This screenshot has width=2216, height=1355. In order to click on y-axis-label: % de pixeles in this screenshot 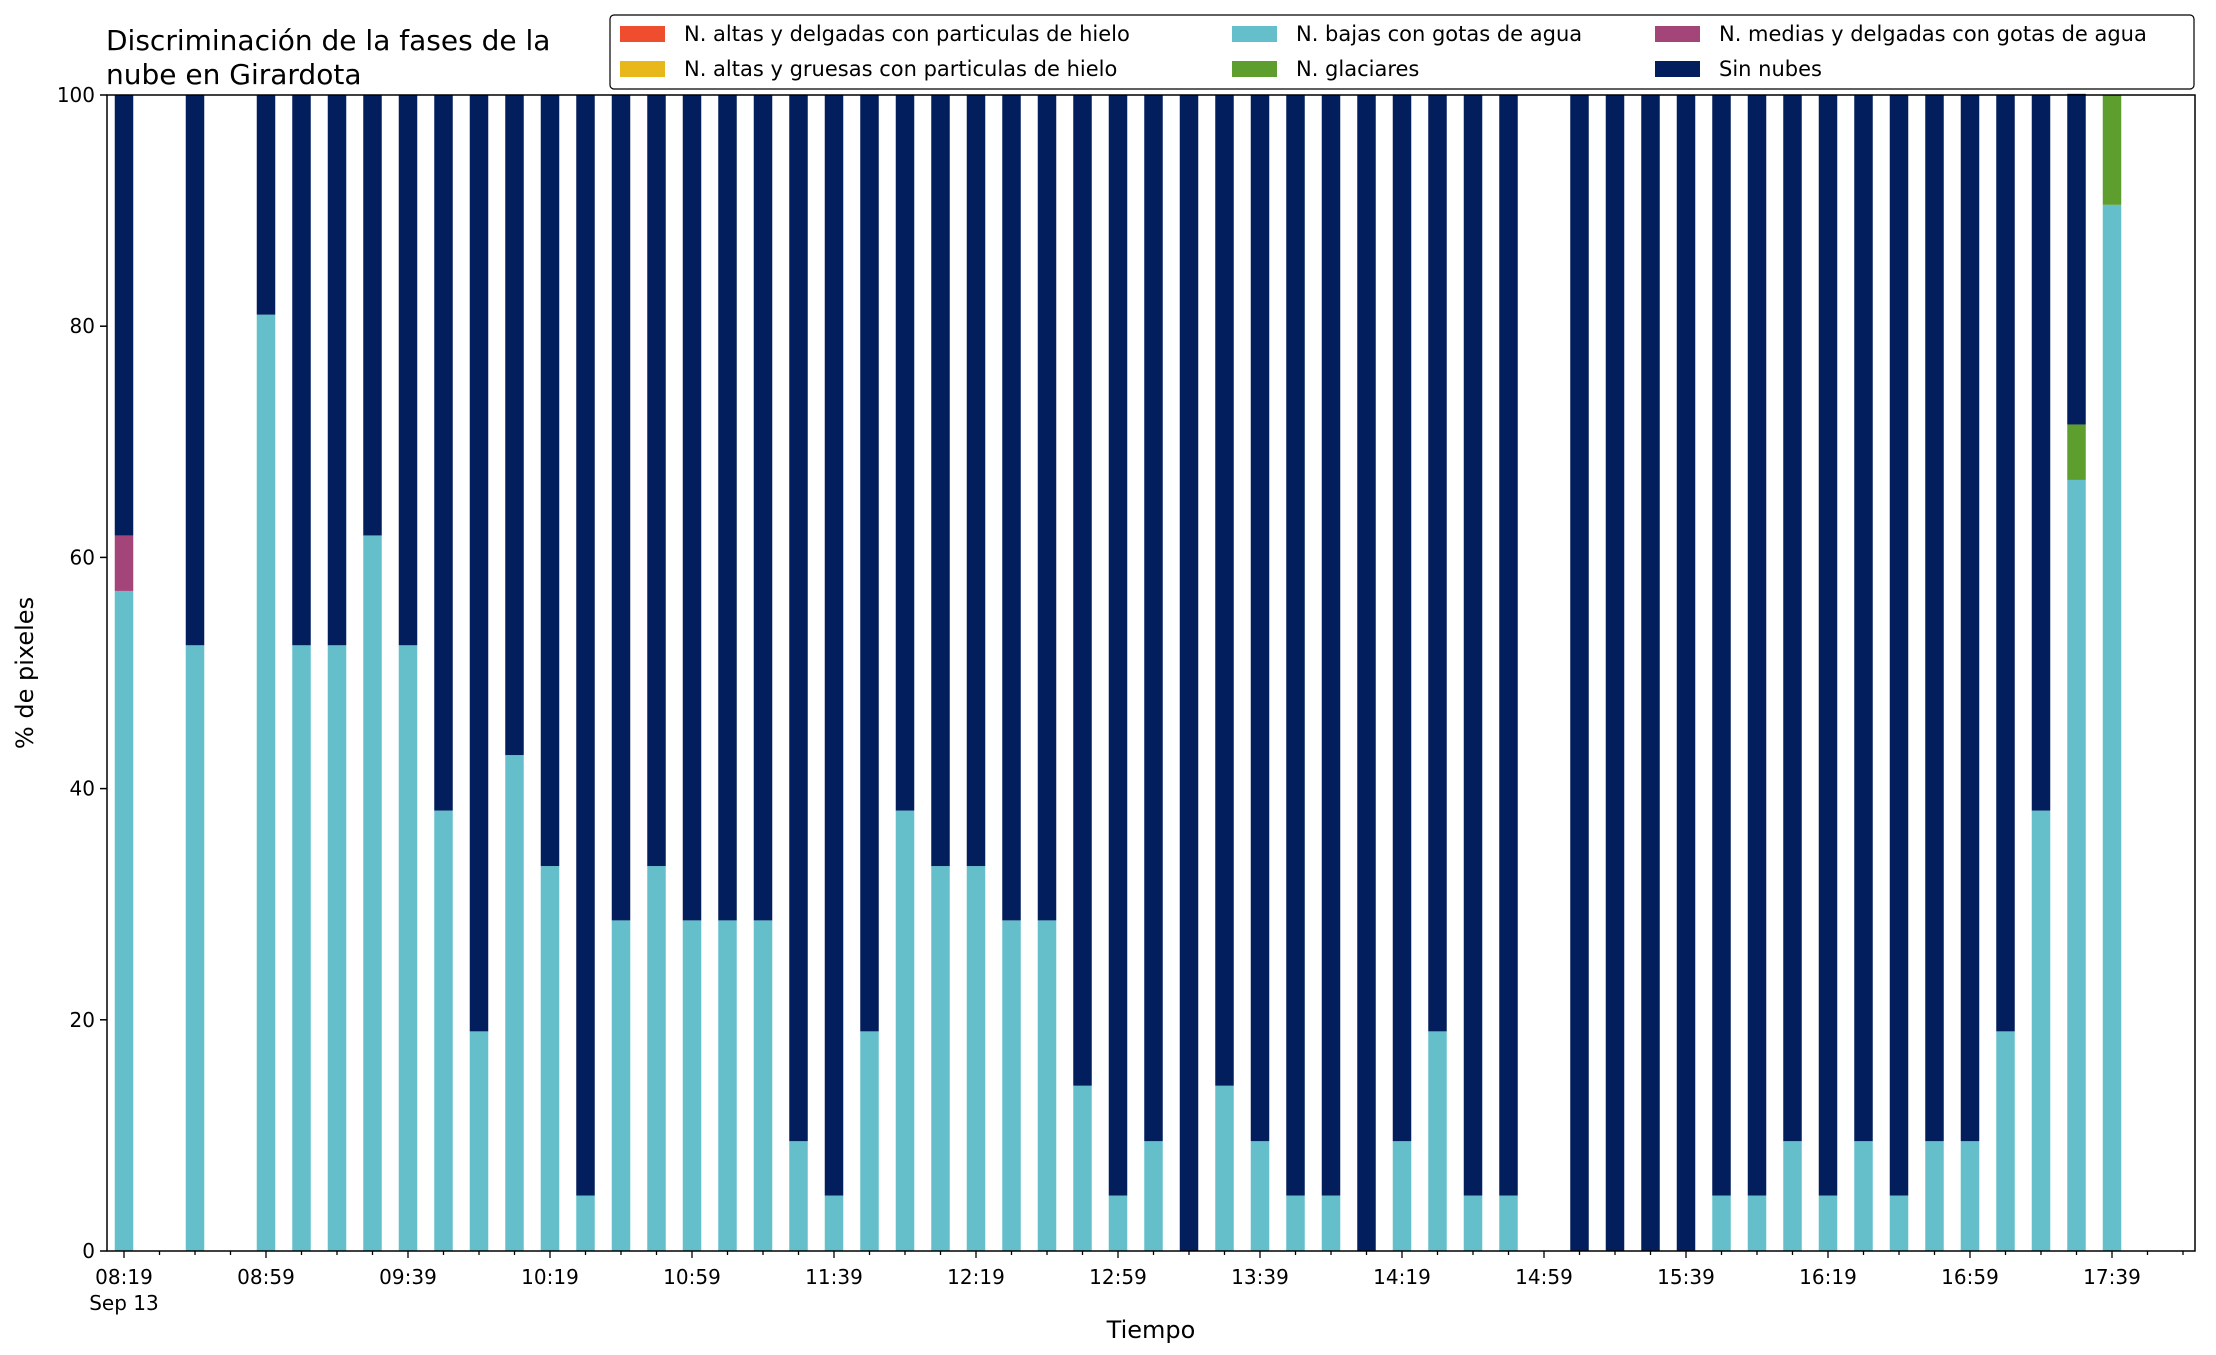, I will do `click(25, 673)`.